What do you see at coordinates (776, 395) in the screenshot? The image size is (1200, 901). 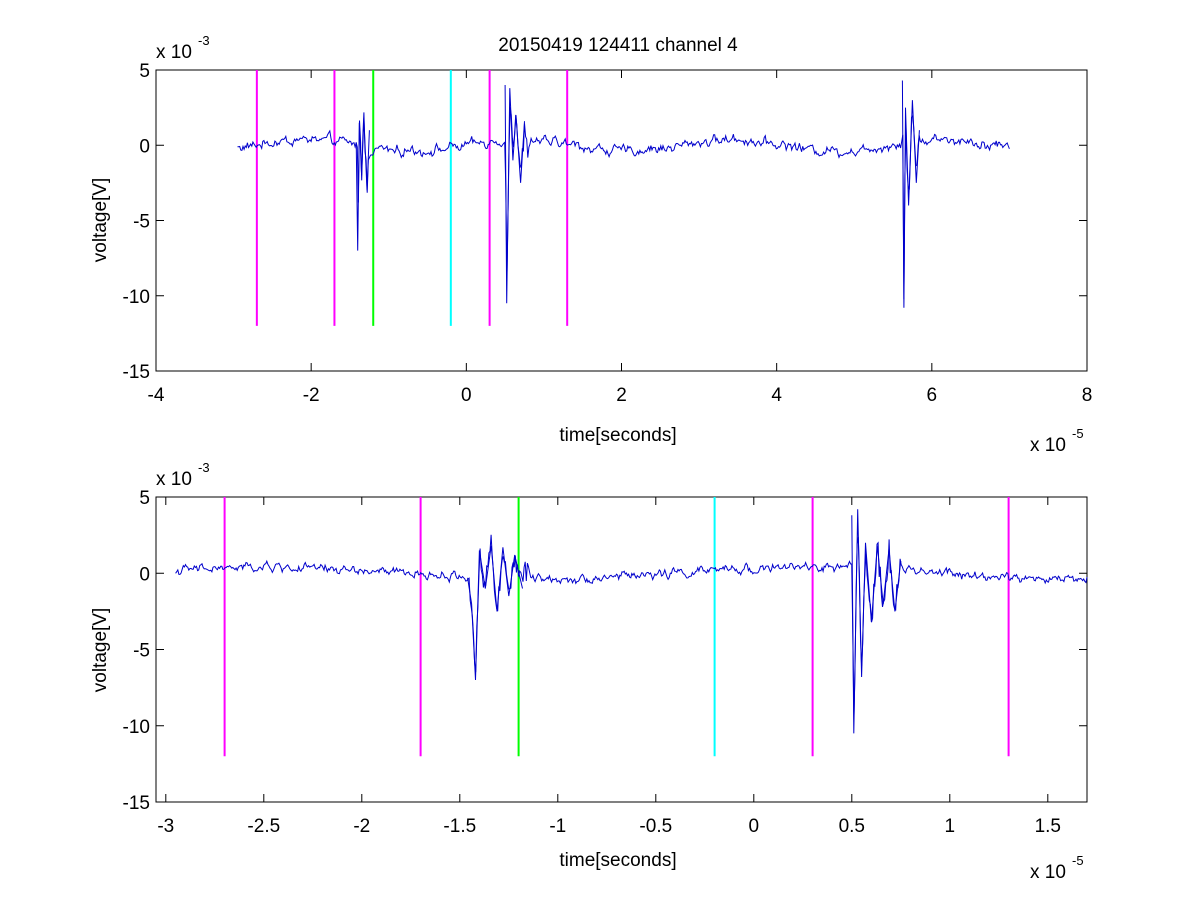 I see `top-x-tick-label: 4` at bounding box center [776, 395].